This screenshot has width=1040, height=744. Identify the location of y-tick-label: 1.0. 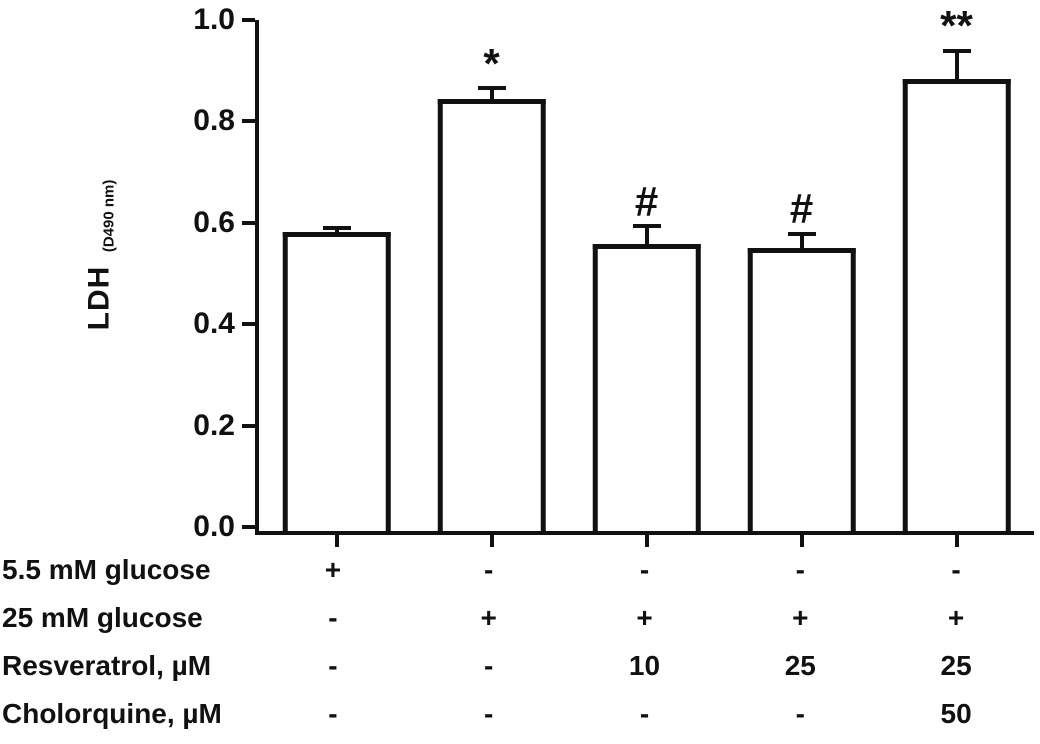
(214, 19).